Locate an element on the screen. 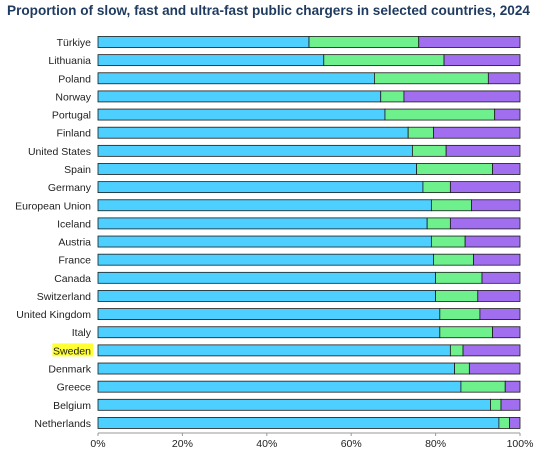  category-label: Denmark is located at coordinates (69, 370).